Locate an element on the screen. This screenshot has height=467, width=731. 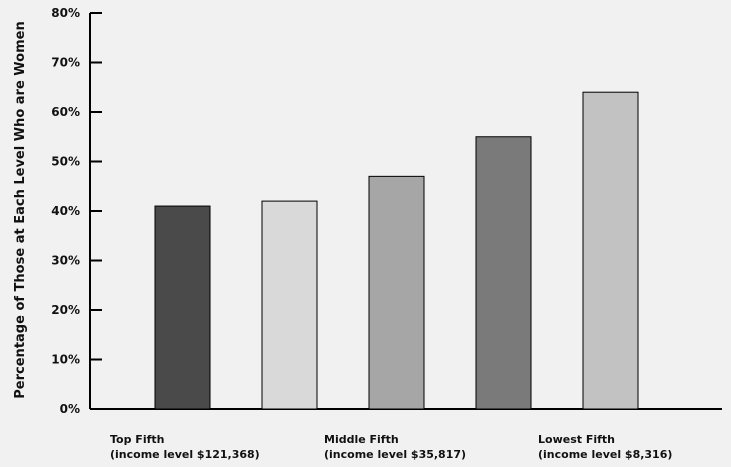
y-tick-label: 30% is located at coordinates (65, 261).